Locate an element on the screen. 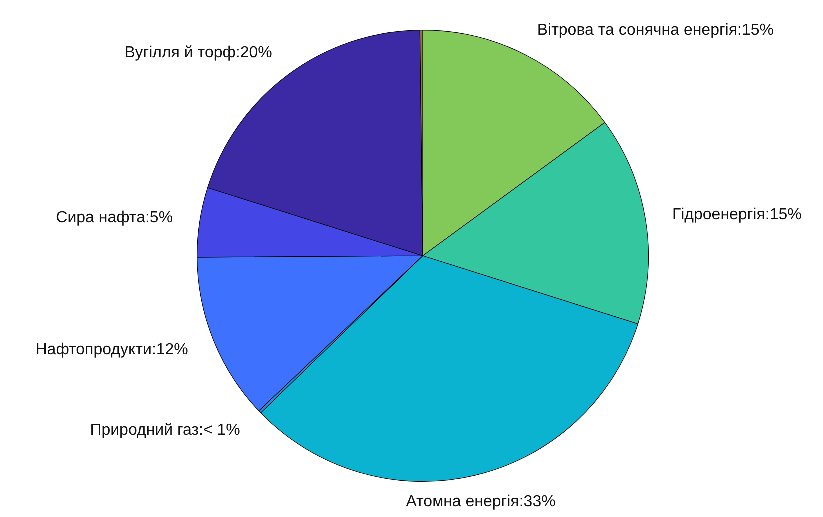 This screenshot has width=823, height=517. slice-label: Атомна енергія:33% is located at coordinates (481, 501).